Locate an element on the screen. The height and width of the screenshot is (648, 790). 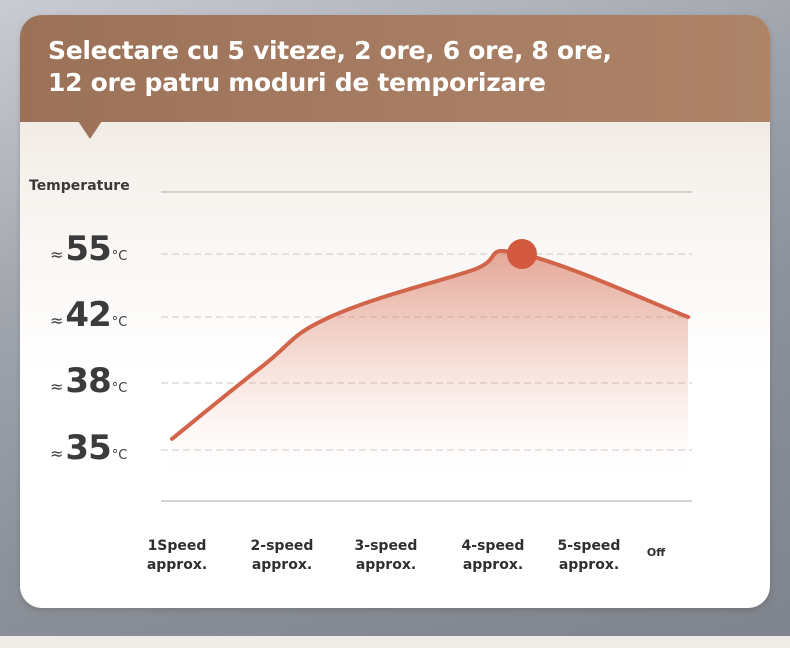
x-tick-2speed: 2-speed approx. is located at coordinates (282, 556).